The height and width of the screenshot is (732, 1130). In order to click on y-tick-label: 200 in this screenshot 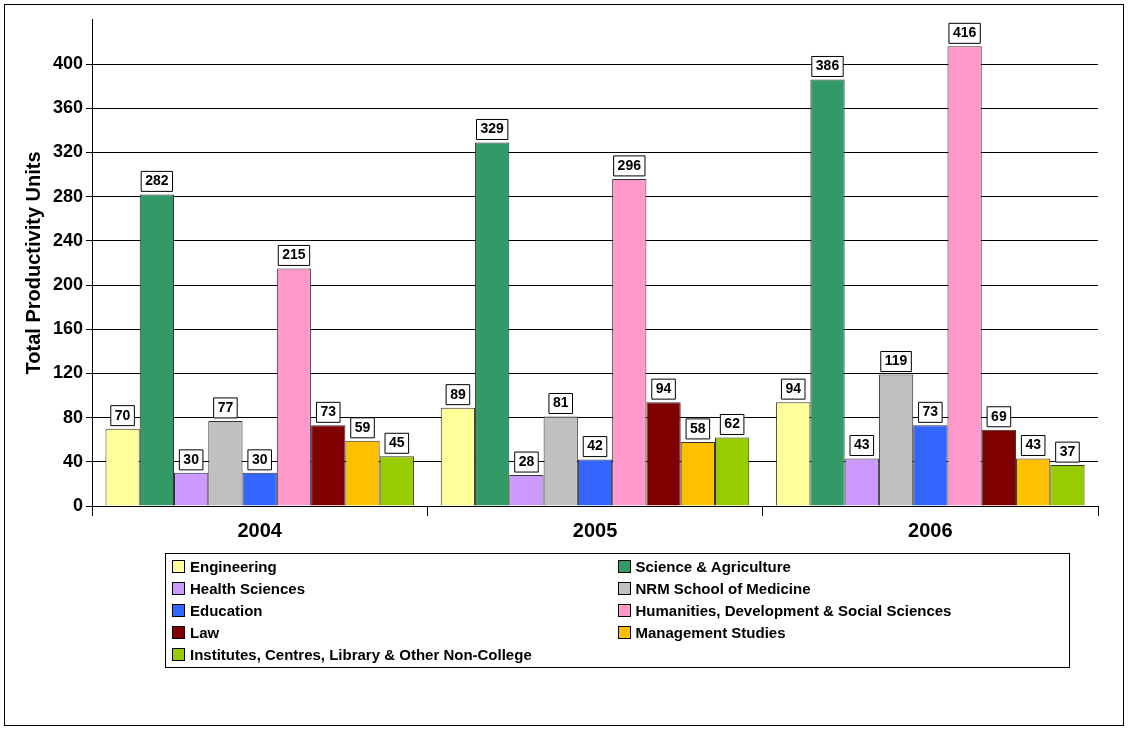, I will do `click(68, 283)`.